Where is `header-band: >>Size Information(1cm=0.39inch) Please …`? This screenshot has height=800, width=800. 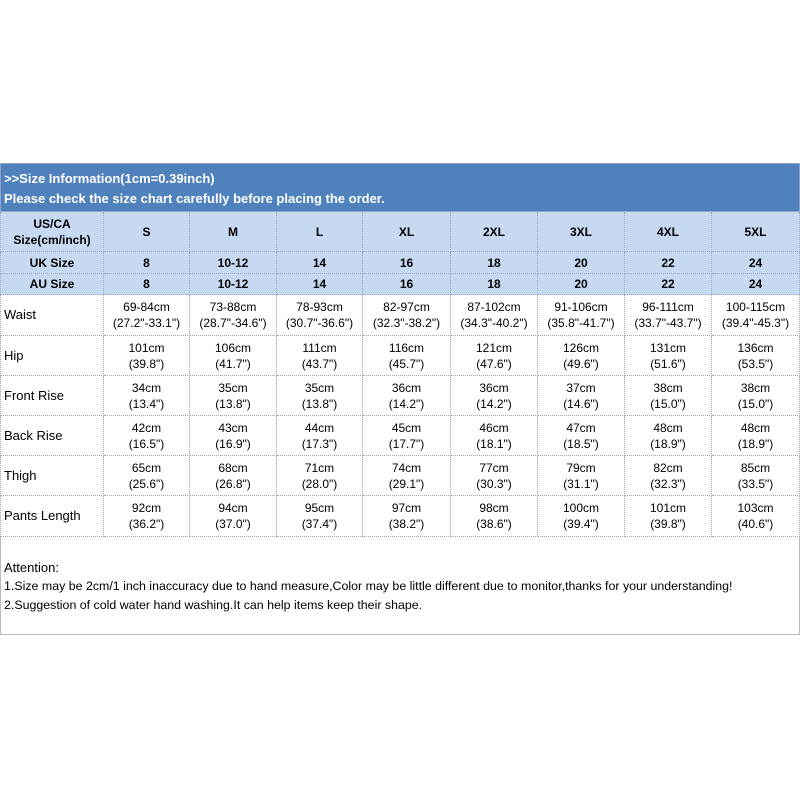
header-band: >>Size Information(1cm=0.39inch) Please … is located at coordinates (400, 187).